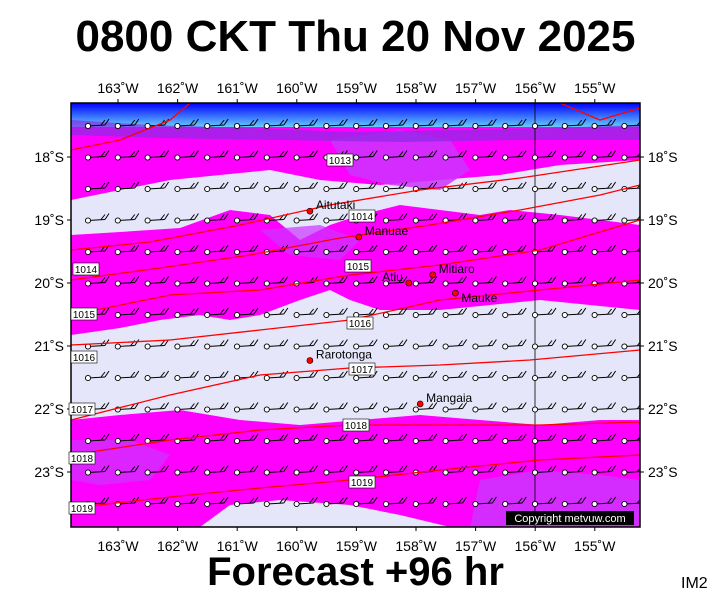  I want to click on lon-label-bottom: 163˚W, so click(118, 546).